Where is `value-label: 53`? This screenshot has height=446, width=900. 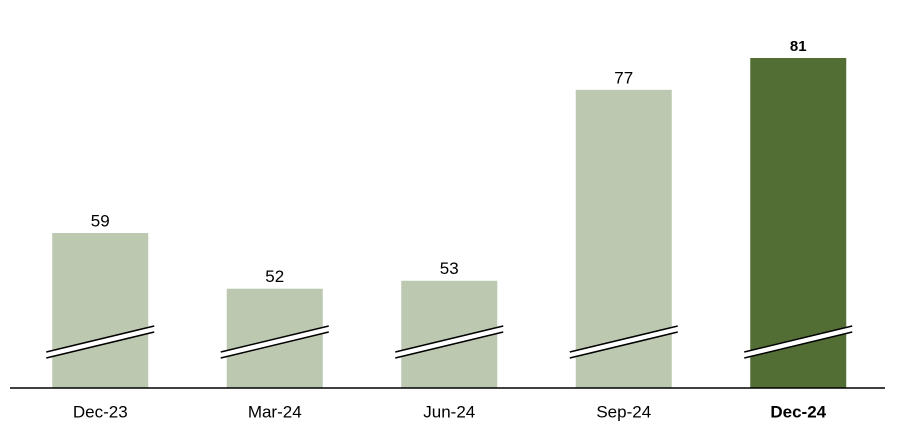 value-label: 53 is located at coordinates (449, 268).